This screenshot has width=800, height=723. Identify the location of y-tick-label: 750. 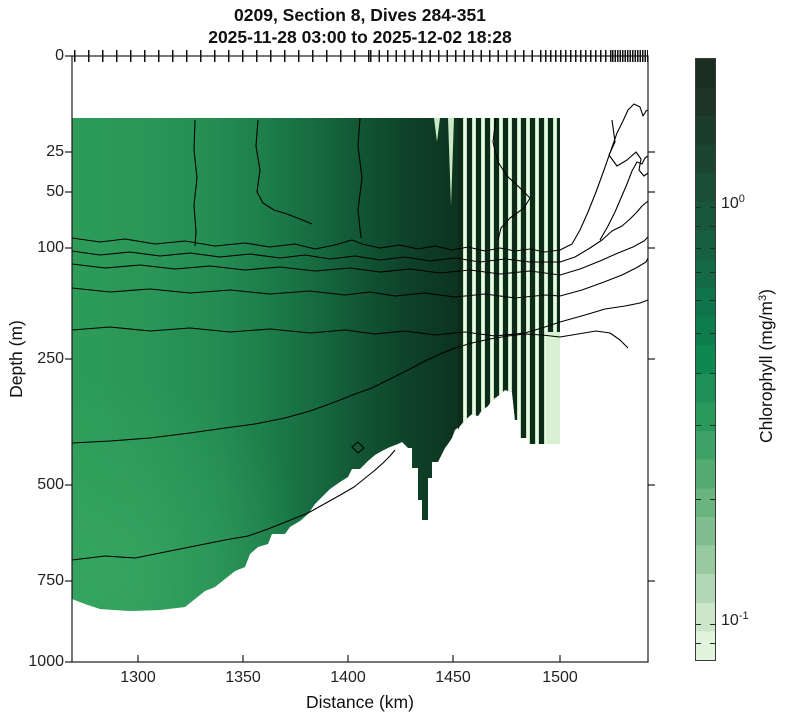
(50, 580).